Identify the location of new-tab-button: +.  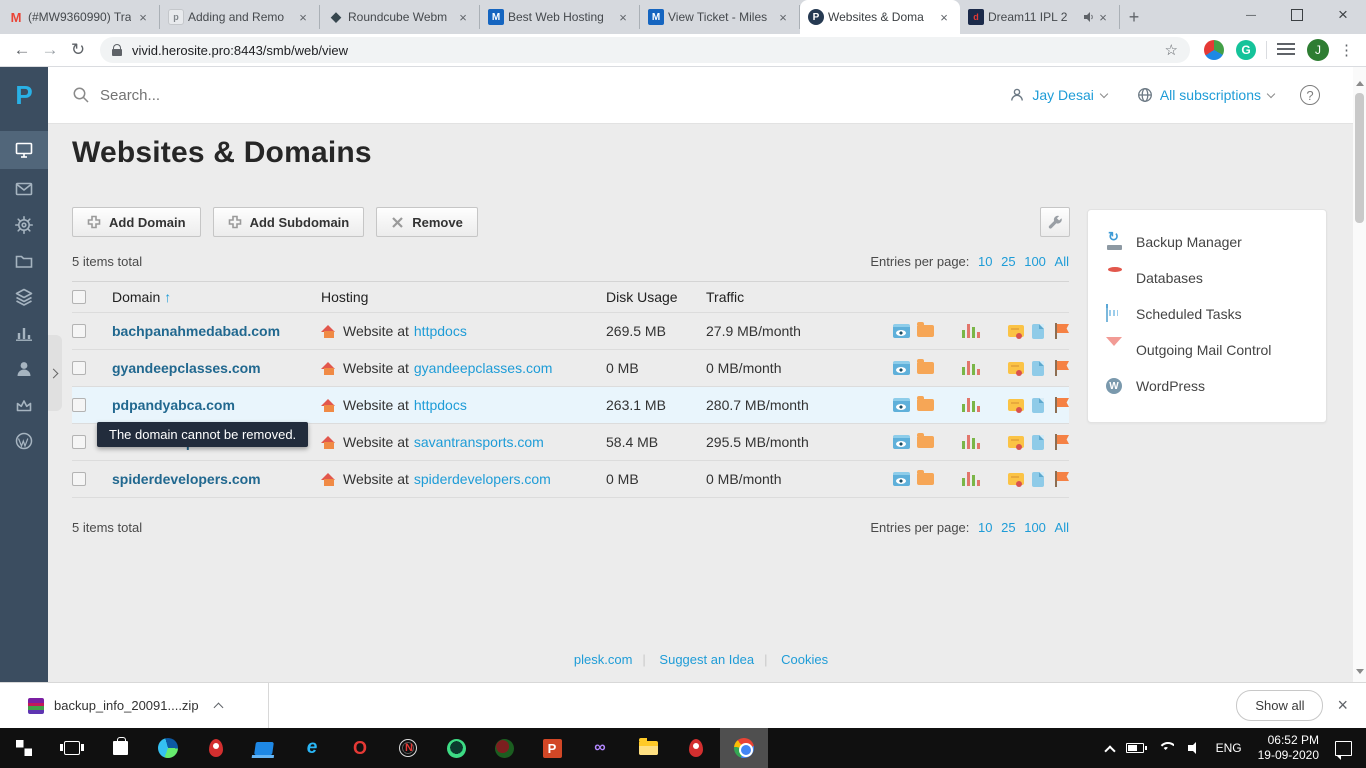
(1134, 16).